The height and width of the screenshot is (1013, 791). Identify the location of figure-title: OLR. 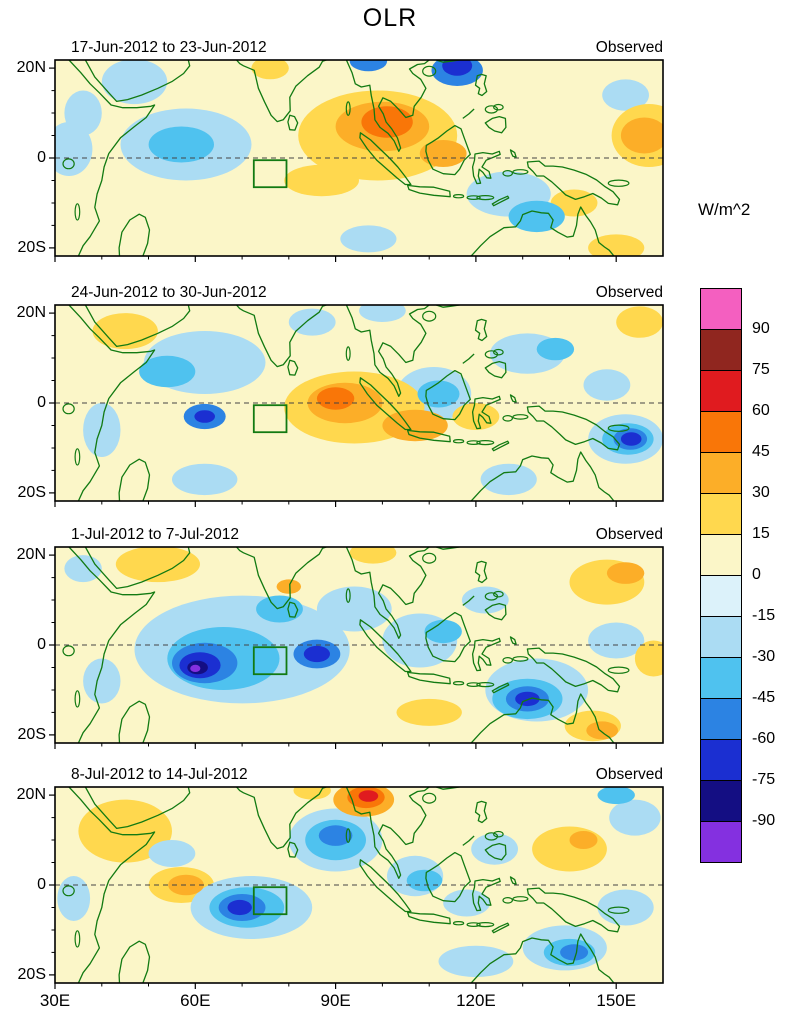
(390, 18).